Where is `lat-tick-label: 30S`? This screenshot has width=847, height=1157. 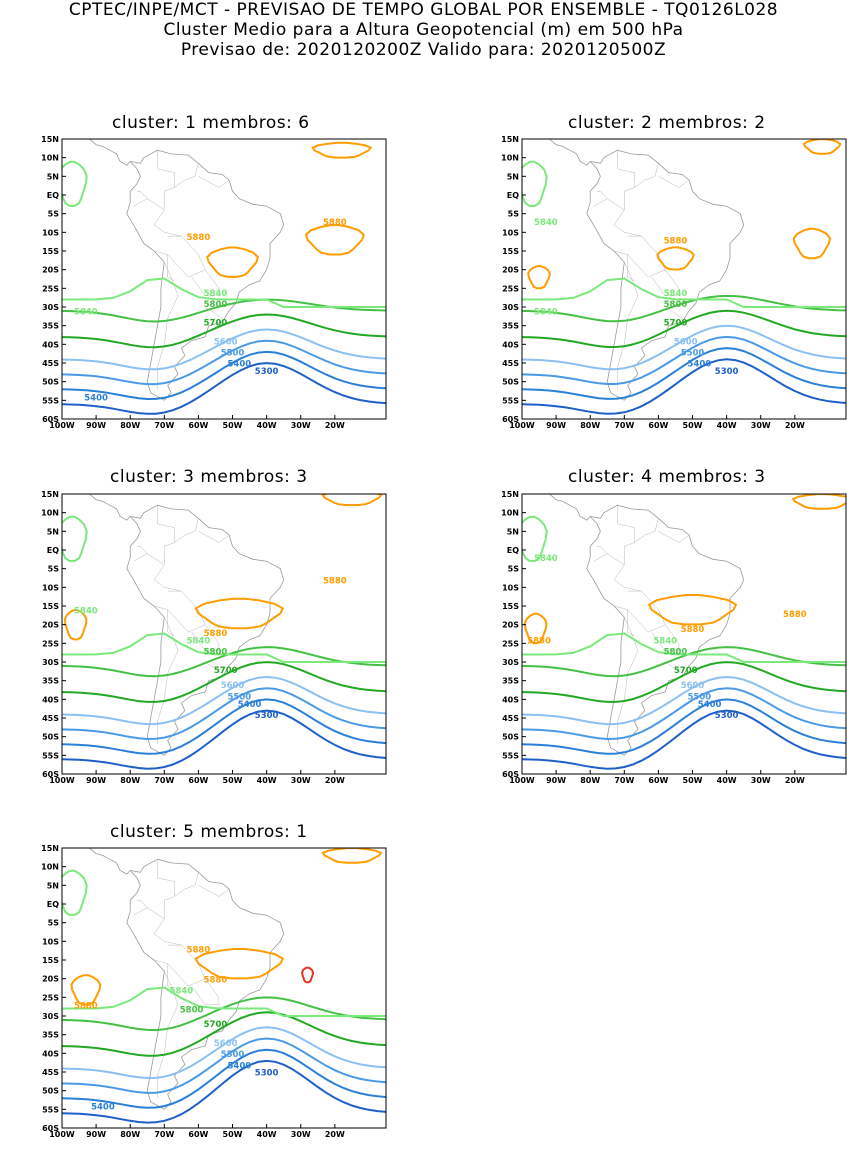 lat-tick-label: 30S is located at coordinates (510, 662).